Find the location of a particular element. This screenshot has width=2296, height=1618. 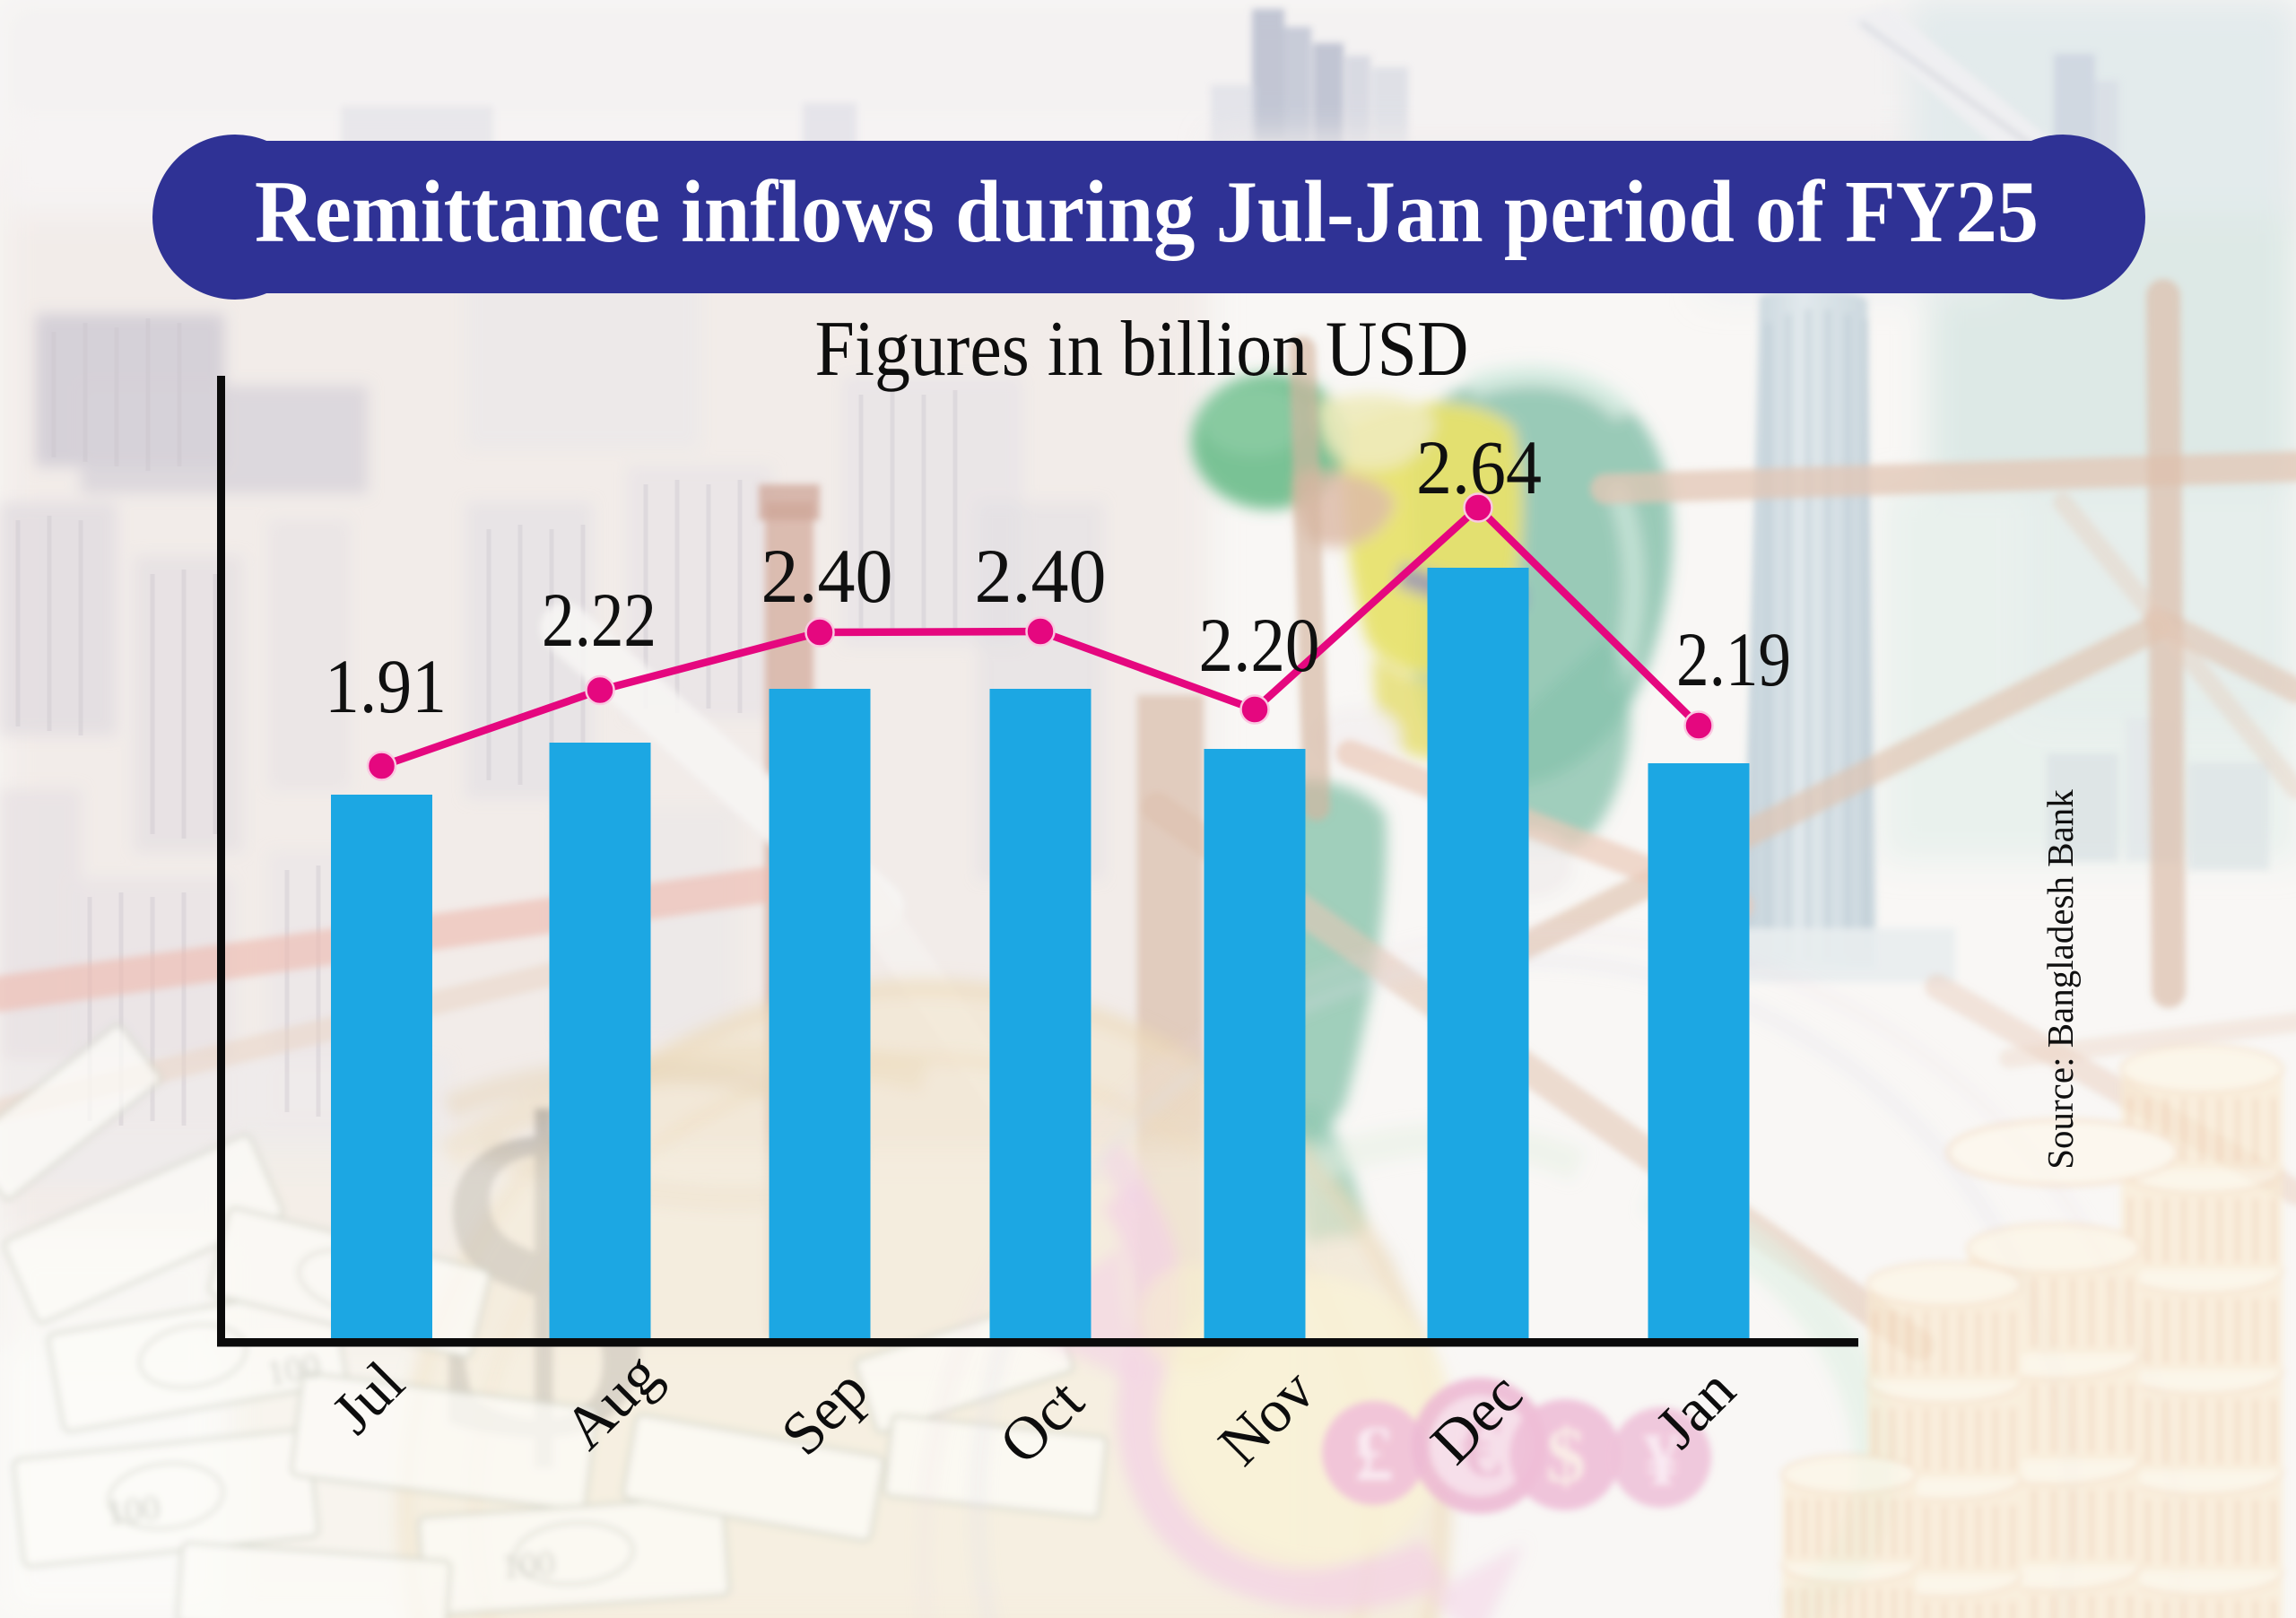

svg-text: Jan is located at coordinates (1695, 1408).